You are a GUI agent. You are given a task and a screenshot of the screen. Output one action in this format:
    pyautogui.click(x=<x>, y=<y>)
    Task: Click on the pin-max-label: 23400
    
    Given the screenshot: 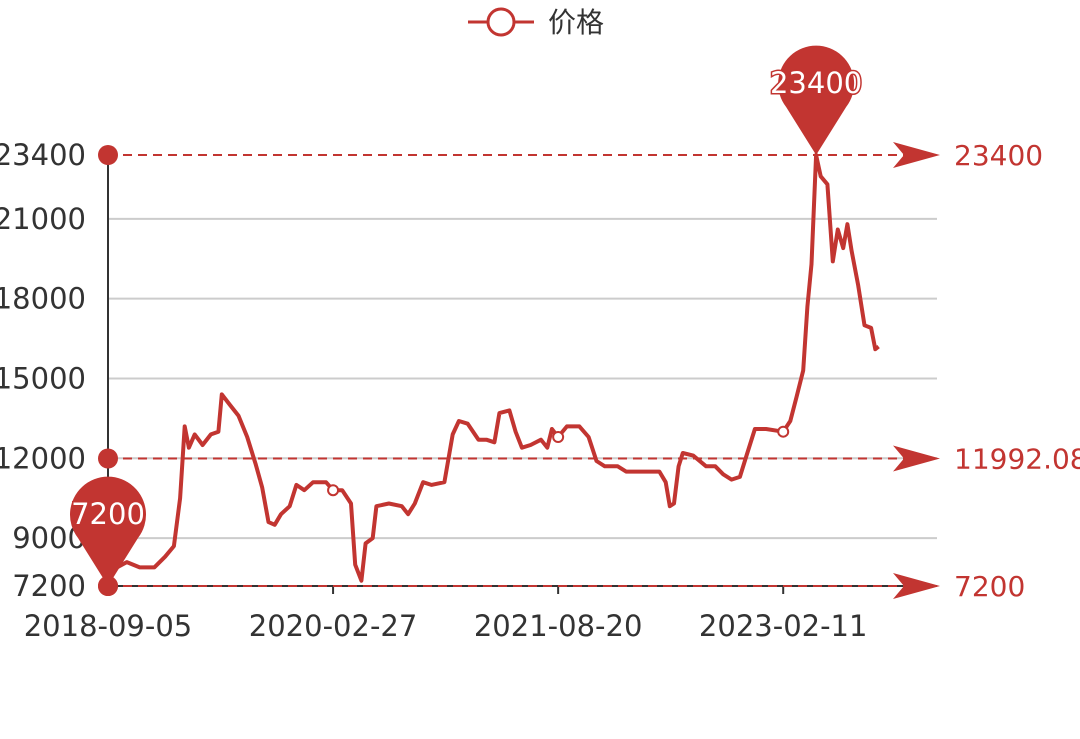 What is the action you would take?
    pyautogui.click(x=816, y=83)
    